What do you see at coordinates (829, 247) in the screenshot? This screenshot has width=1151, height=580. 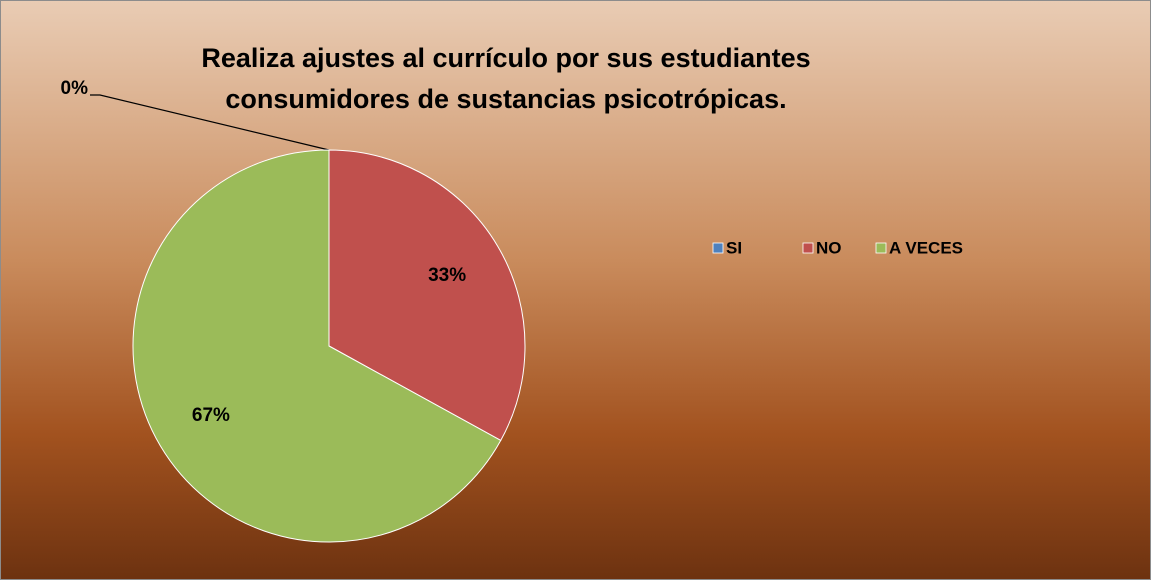 I see `legend-label: NO` at bounding box center [829, 247].